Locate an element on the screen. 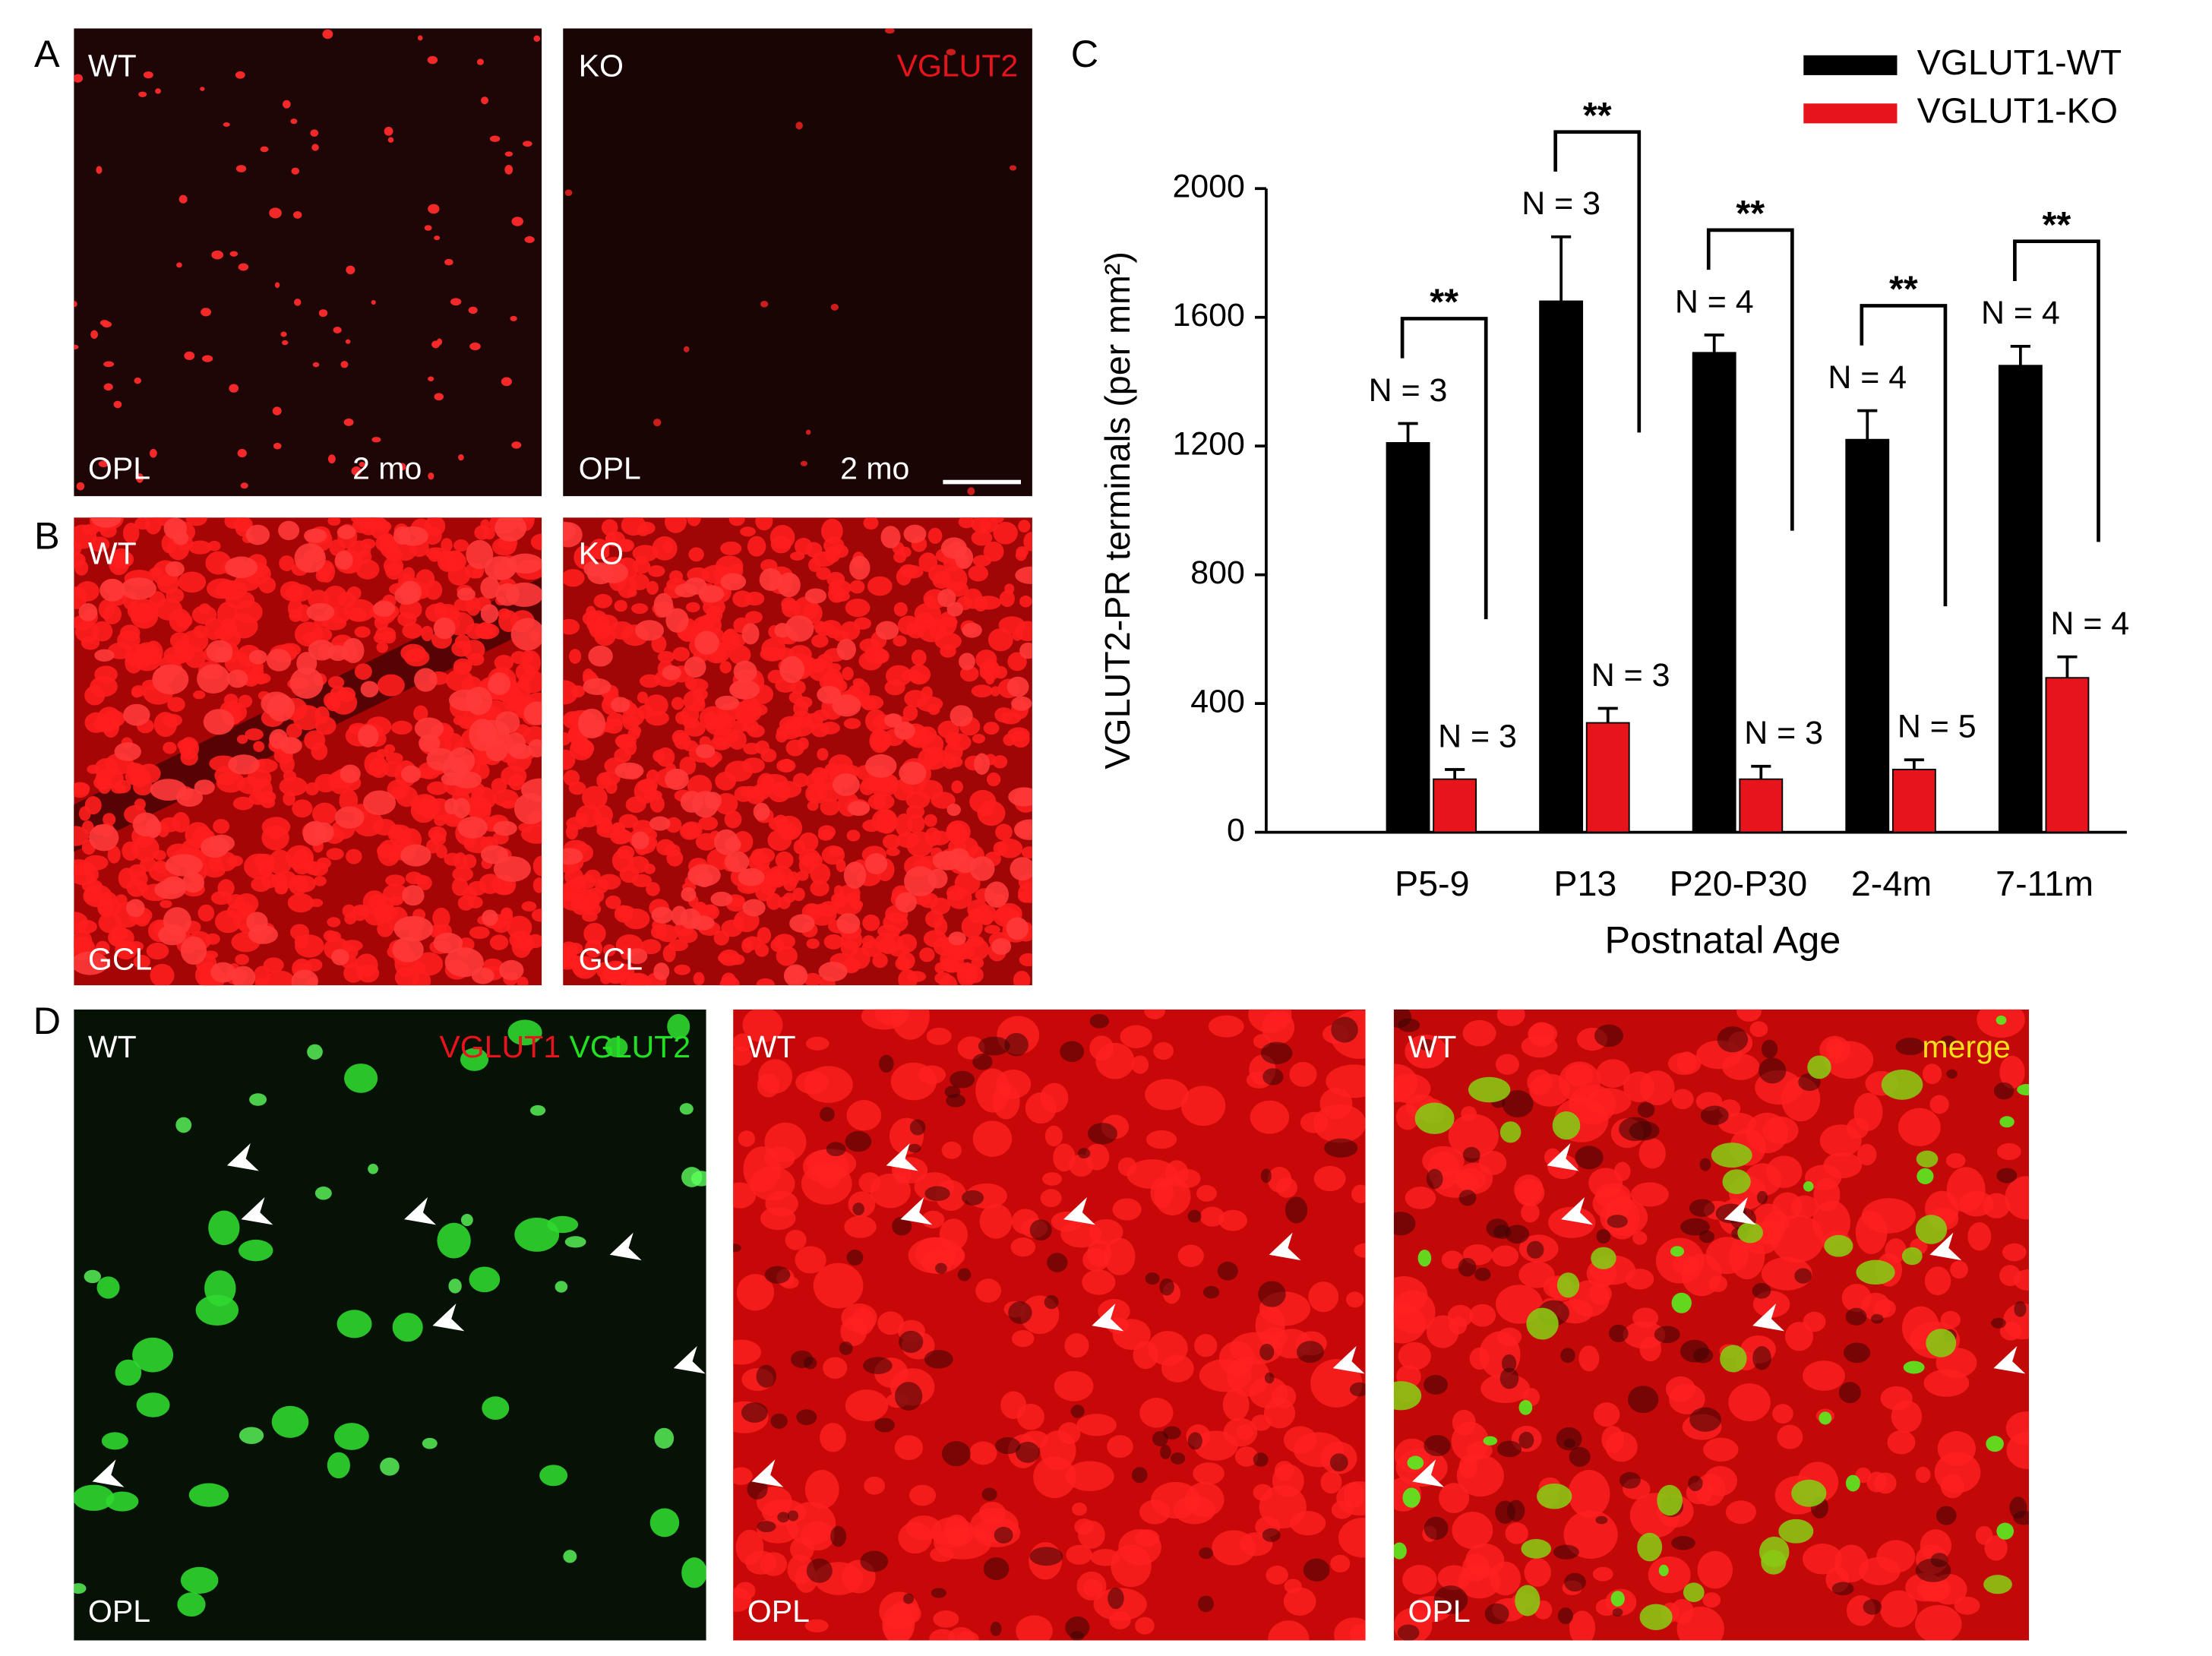 The width and height of the screenshot is (2212, 1656). stain: VGLUT2 is located at coordinates (629, 1046).